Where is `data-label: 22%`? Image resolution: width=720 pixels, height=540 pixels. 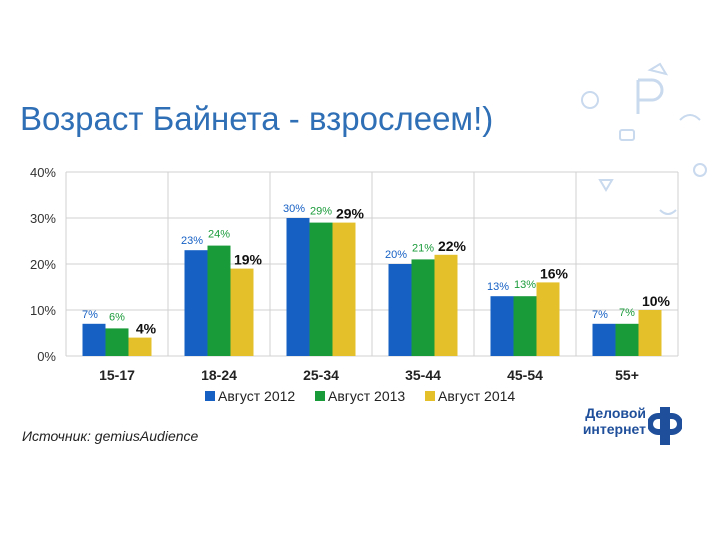 data-label: 22% is located at coordinates (452, 246).